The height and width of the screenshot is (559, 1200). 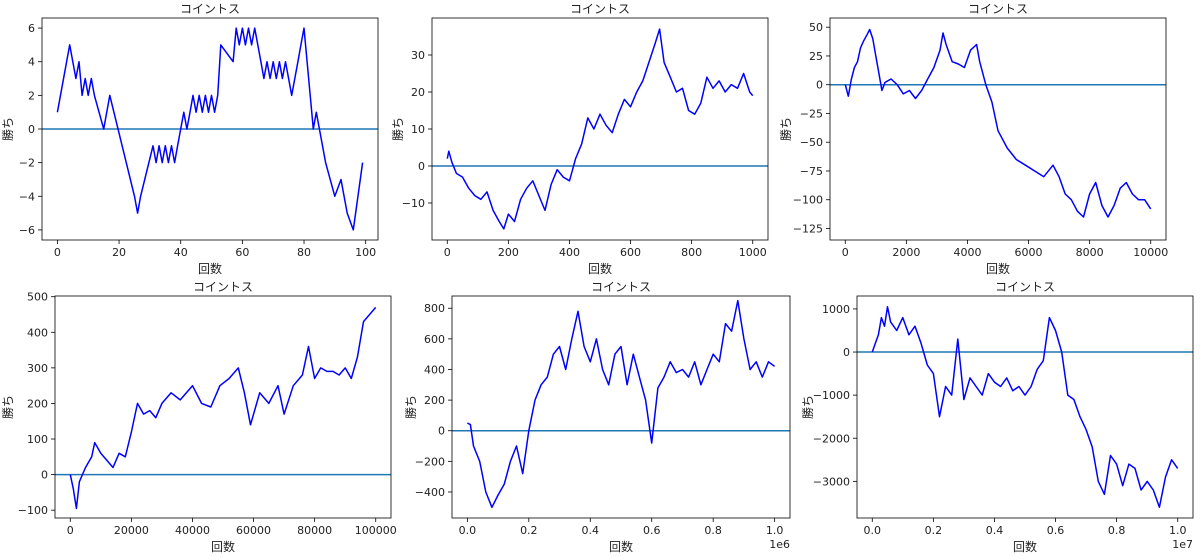 What do you see at coordinates (365, 252) in the screenshot?
I see `x-tick-label: 100` at bounding box center [365, 252].